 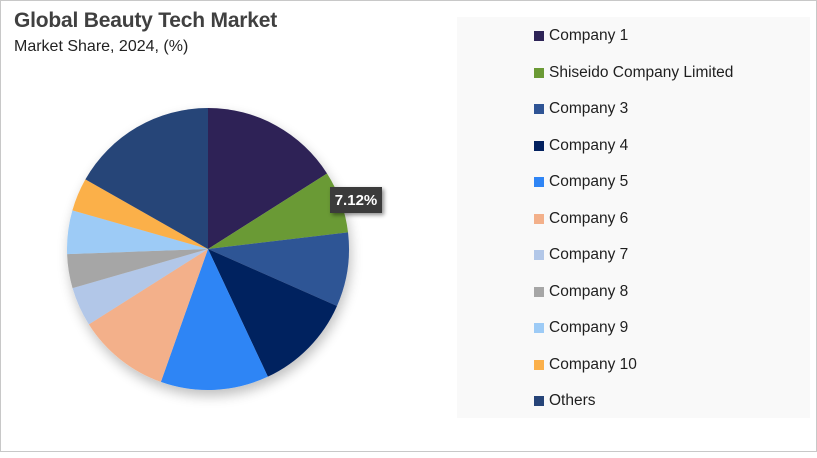 I want to click on chart-title: Global Beauty Tech Market, so click(x=146, y=20).